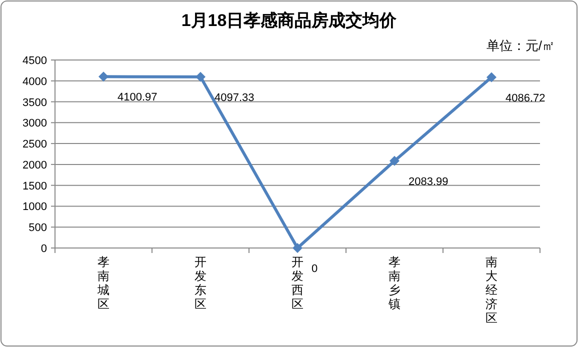 This screenshot has height=347, width=578. I want to click on y-tick-label: 4500, so click(34, 61).